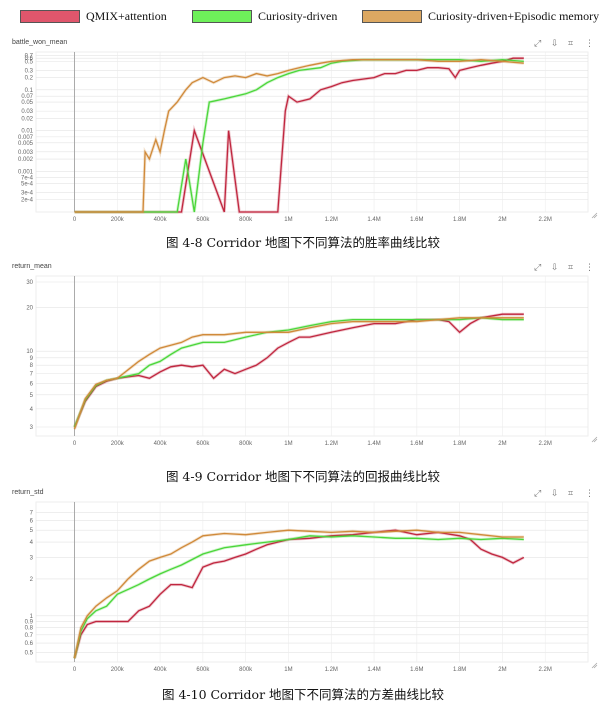  What do you see at coordinates (27, 185) in the screenshot?
I see `y-tick-label: 5e-4` at bounding box center [27, 185].